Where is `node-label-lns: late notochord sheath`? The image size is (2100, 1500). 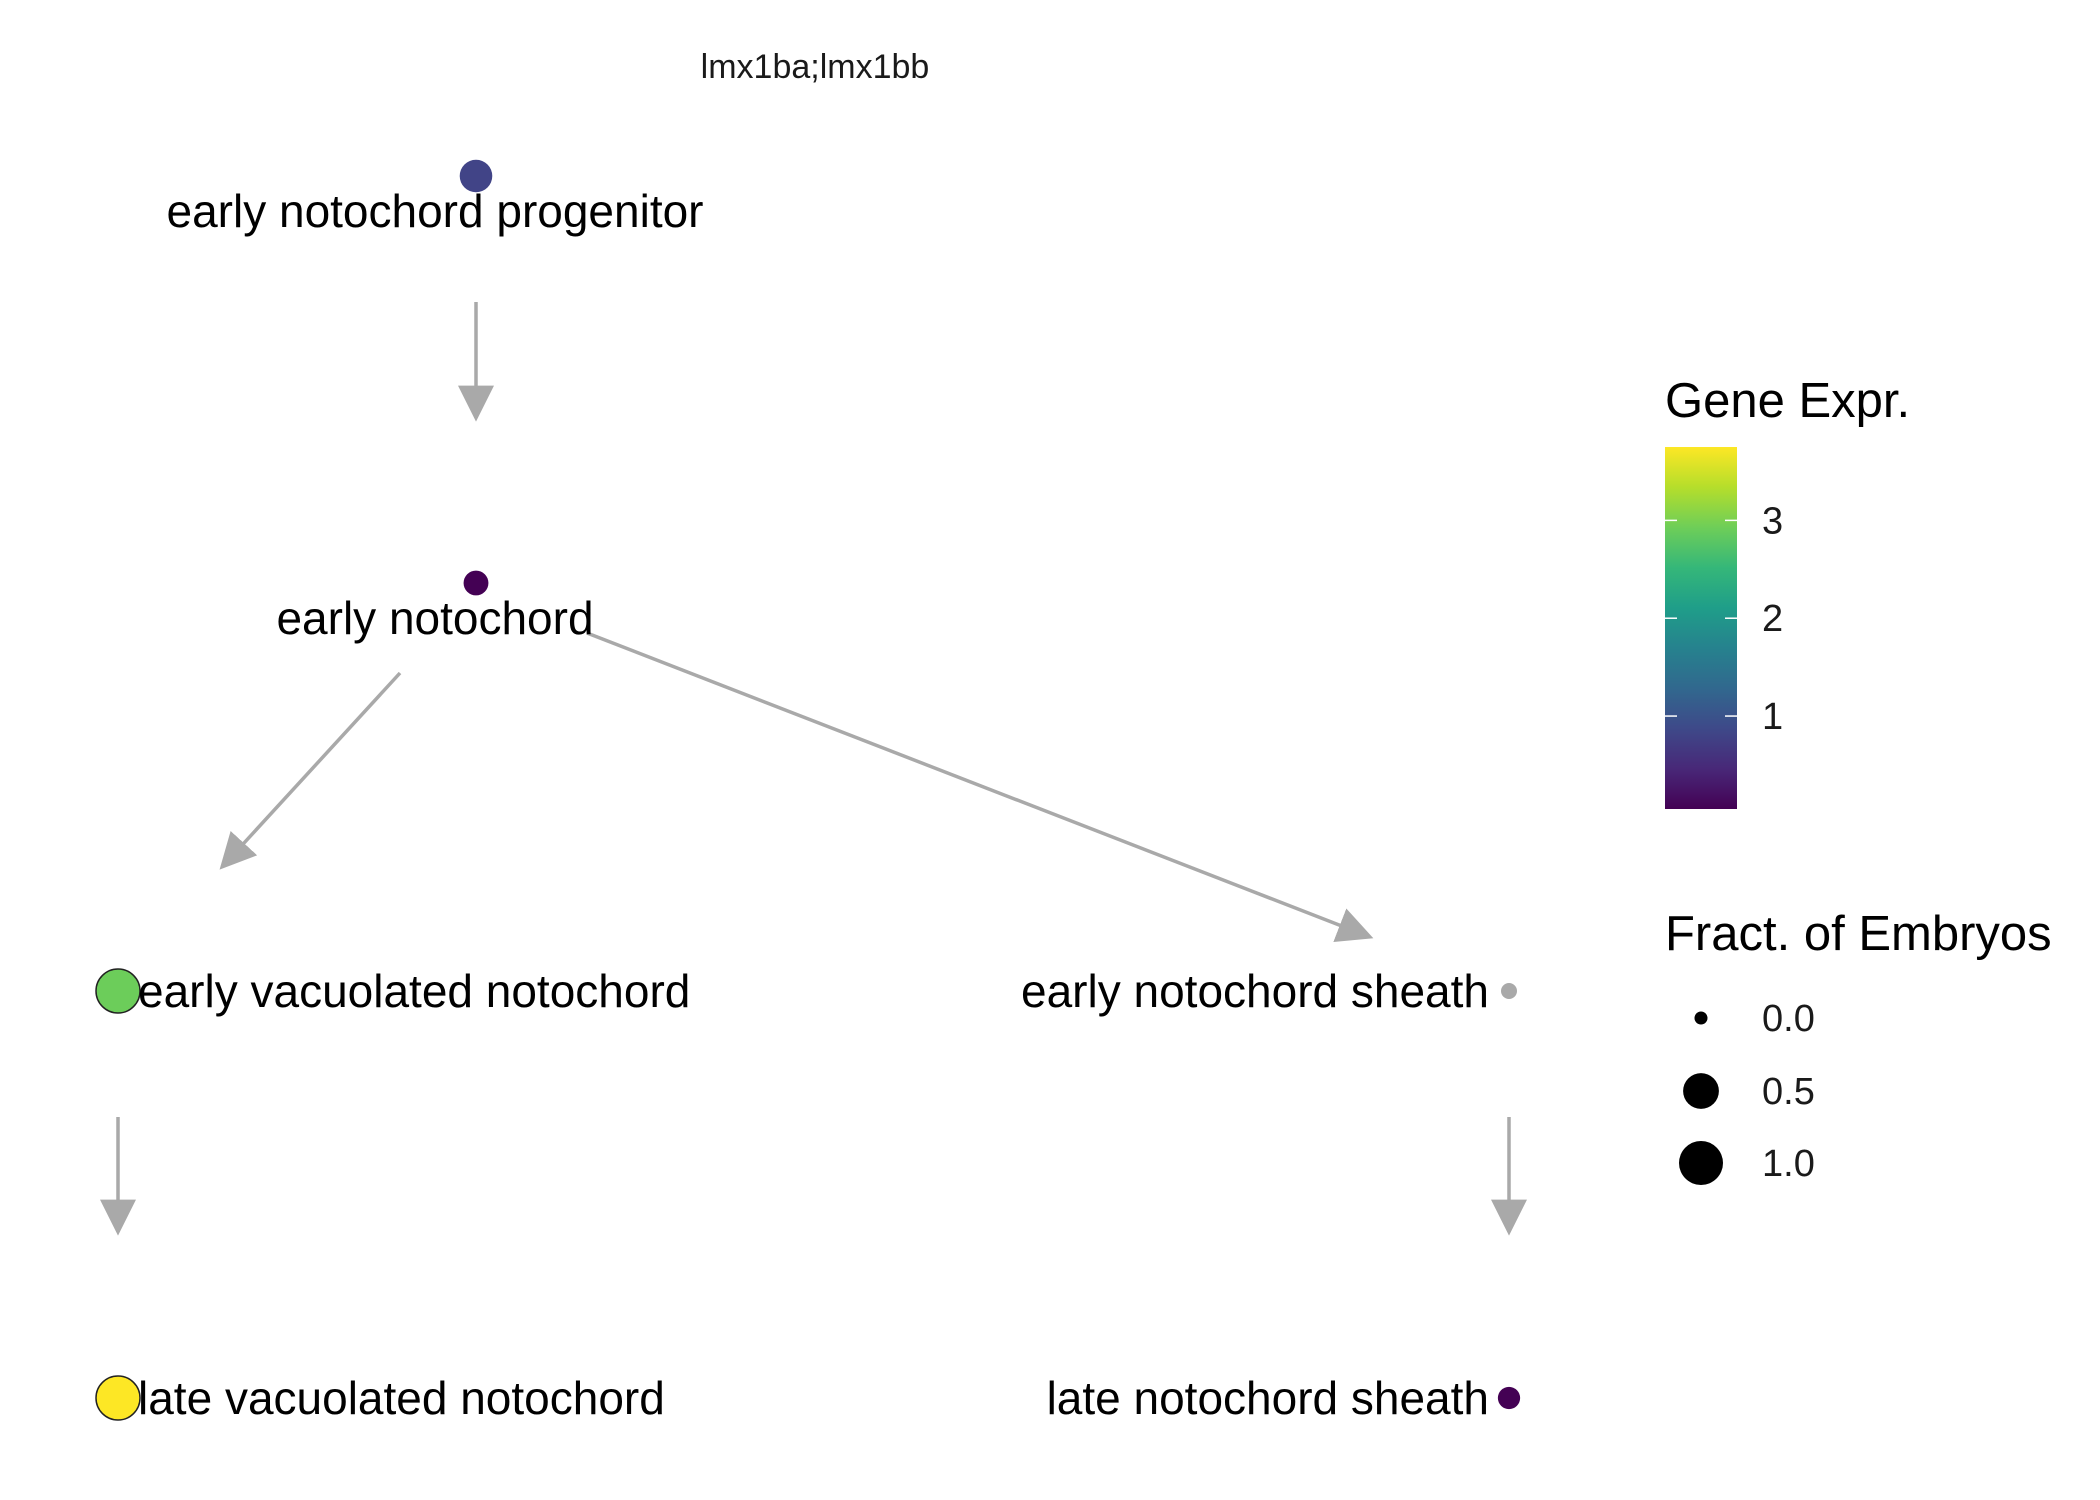
node-label-lns: late notochord sheath is located at coordinates (1268, 1398).